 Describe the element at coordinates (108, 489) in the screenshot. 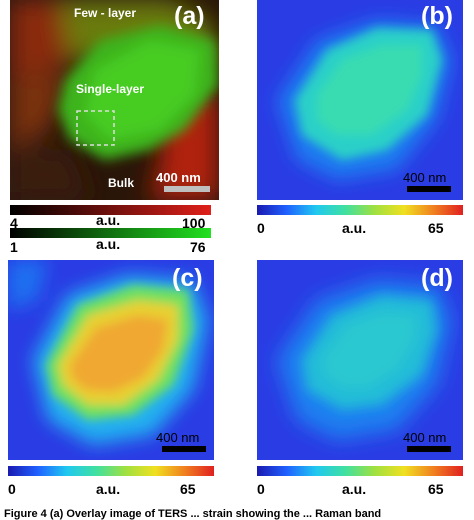

I see `colorbar-c-unit: a.u.` at that location.